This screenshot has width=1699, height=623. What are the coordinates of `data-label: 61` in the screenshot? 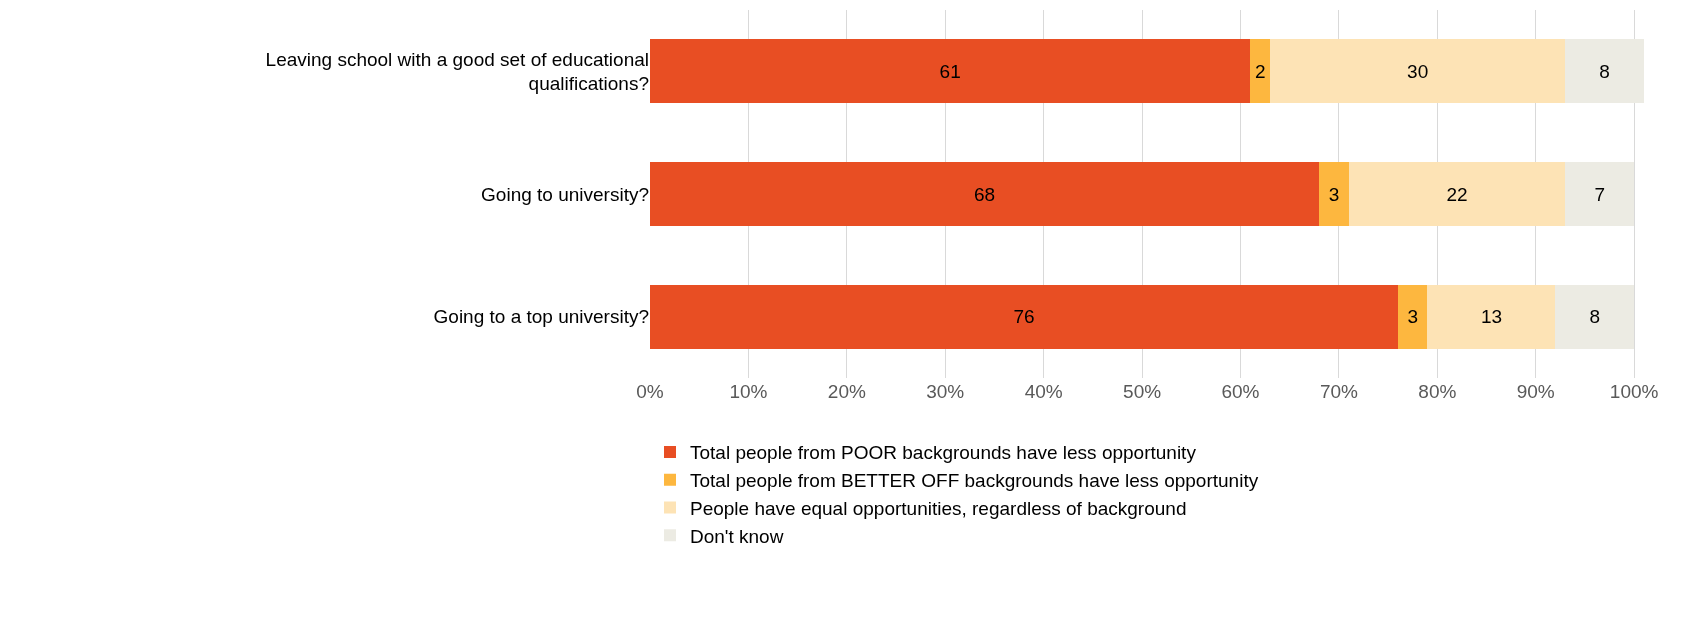 It's located at (950, 71).